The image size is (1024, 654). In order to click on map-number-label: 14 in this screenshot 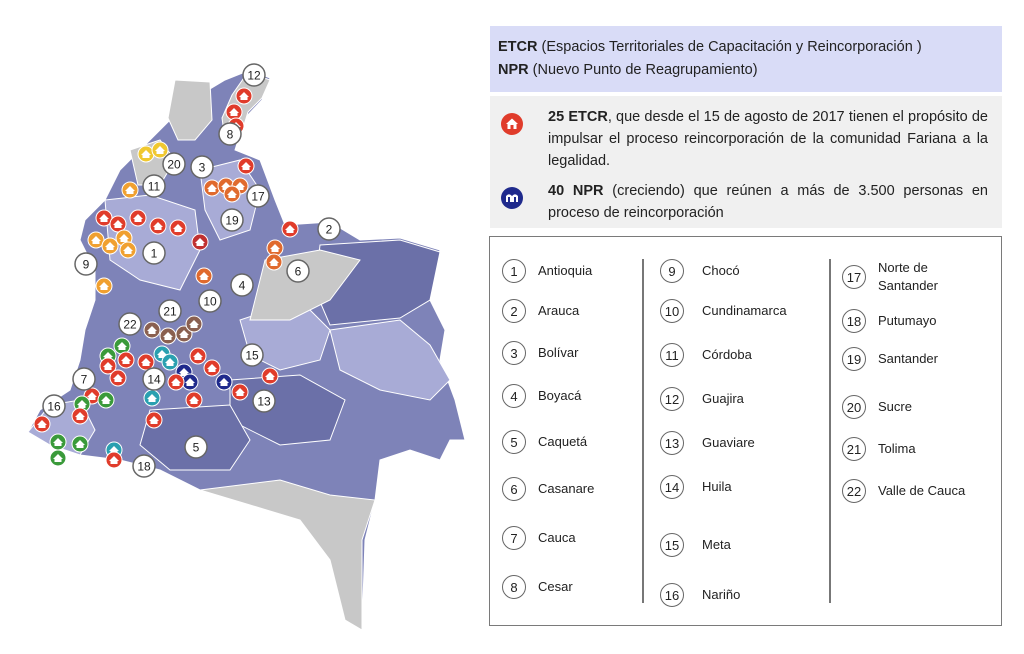, I will do `click(154, 379)`.